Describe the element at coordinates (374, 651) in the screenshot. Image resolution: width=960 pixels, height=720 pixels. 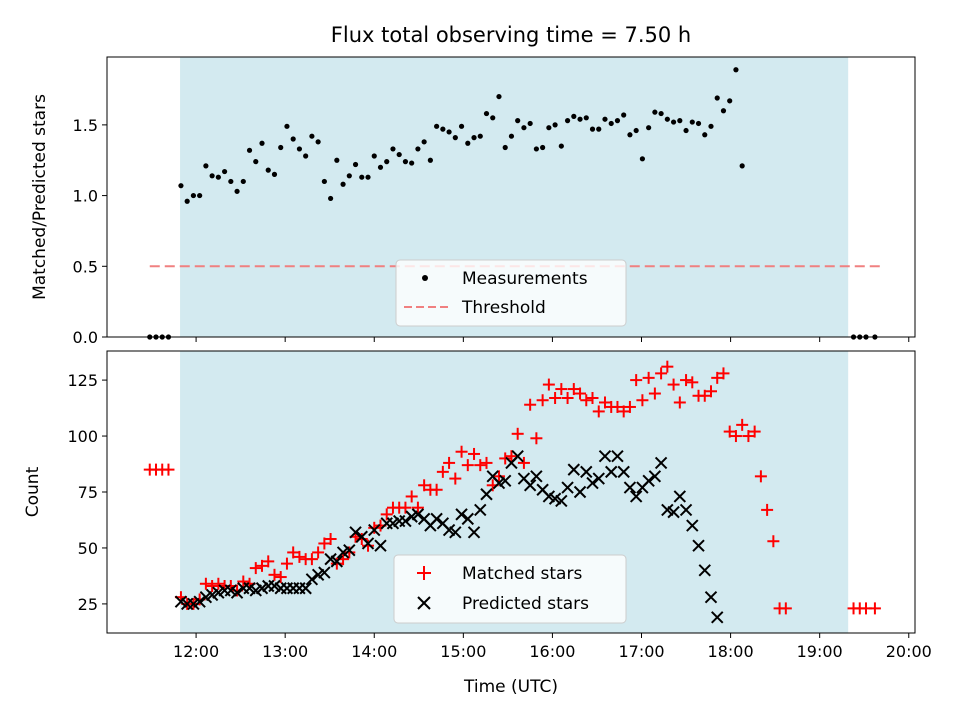
I see `x-tick-label: 14:00` at that location.